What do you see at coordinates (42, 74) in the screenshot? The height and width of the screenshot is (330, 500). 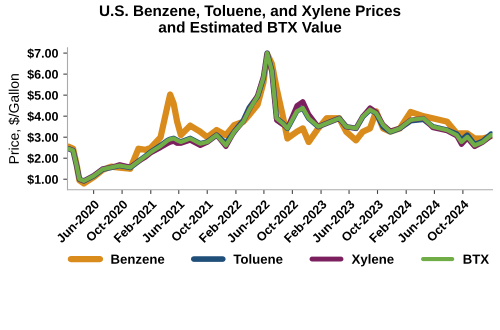 I see `y-tick-label: $6.00` at bounding box center [42, 74].